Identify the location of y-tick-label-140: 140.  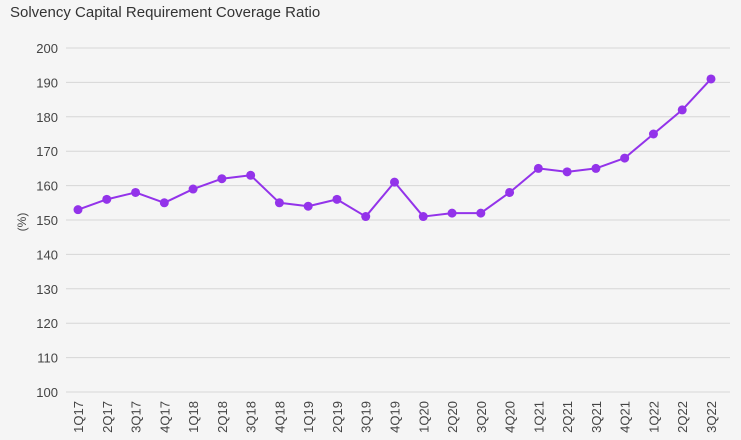
(47, 254).